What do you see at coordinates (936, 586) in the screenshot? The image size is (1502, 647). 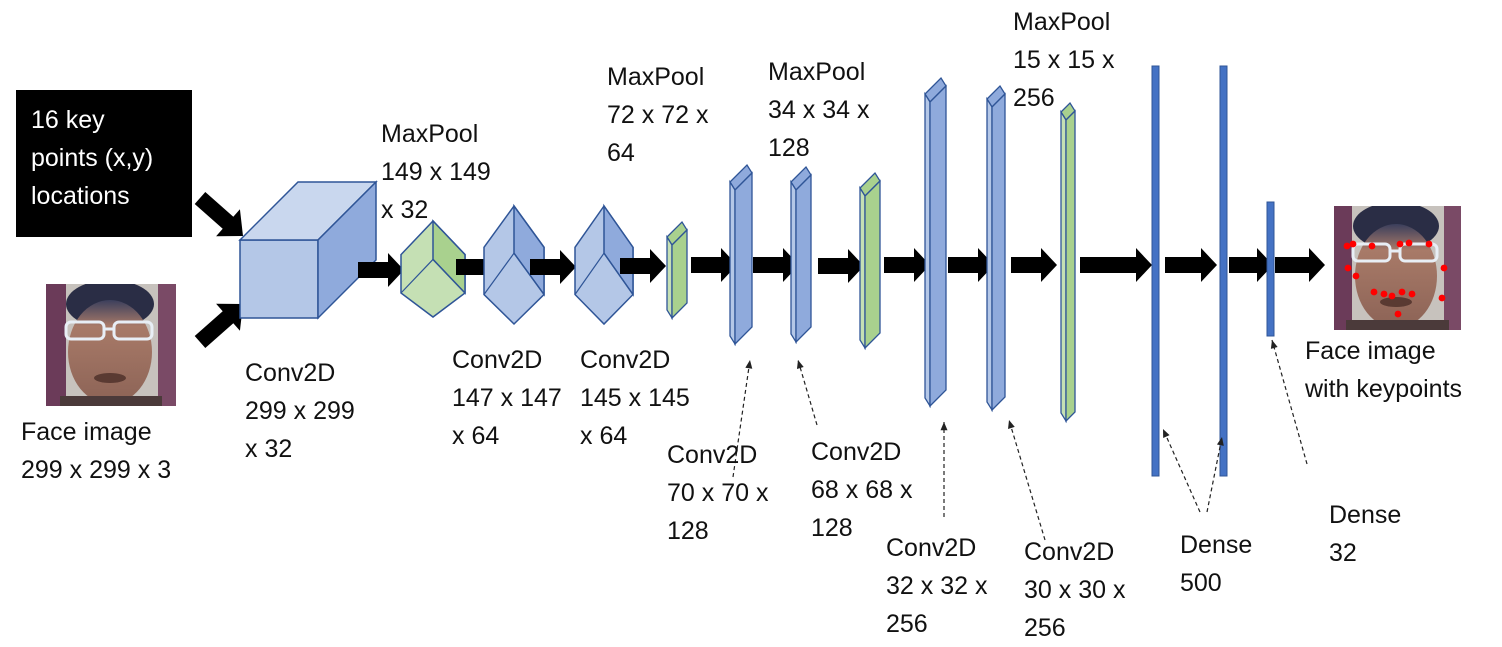 I see `layer-label-conv2d-6: Conv2D 32 x 32 x 256` at bounding box center [936, 586].